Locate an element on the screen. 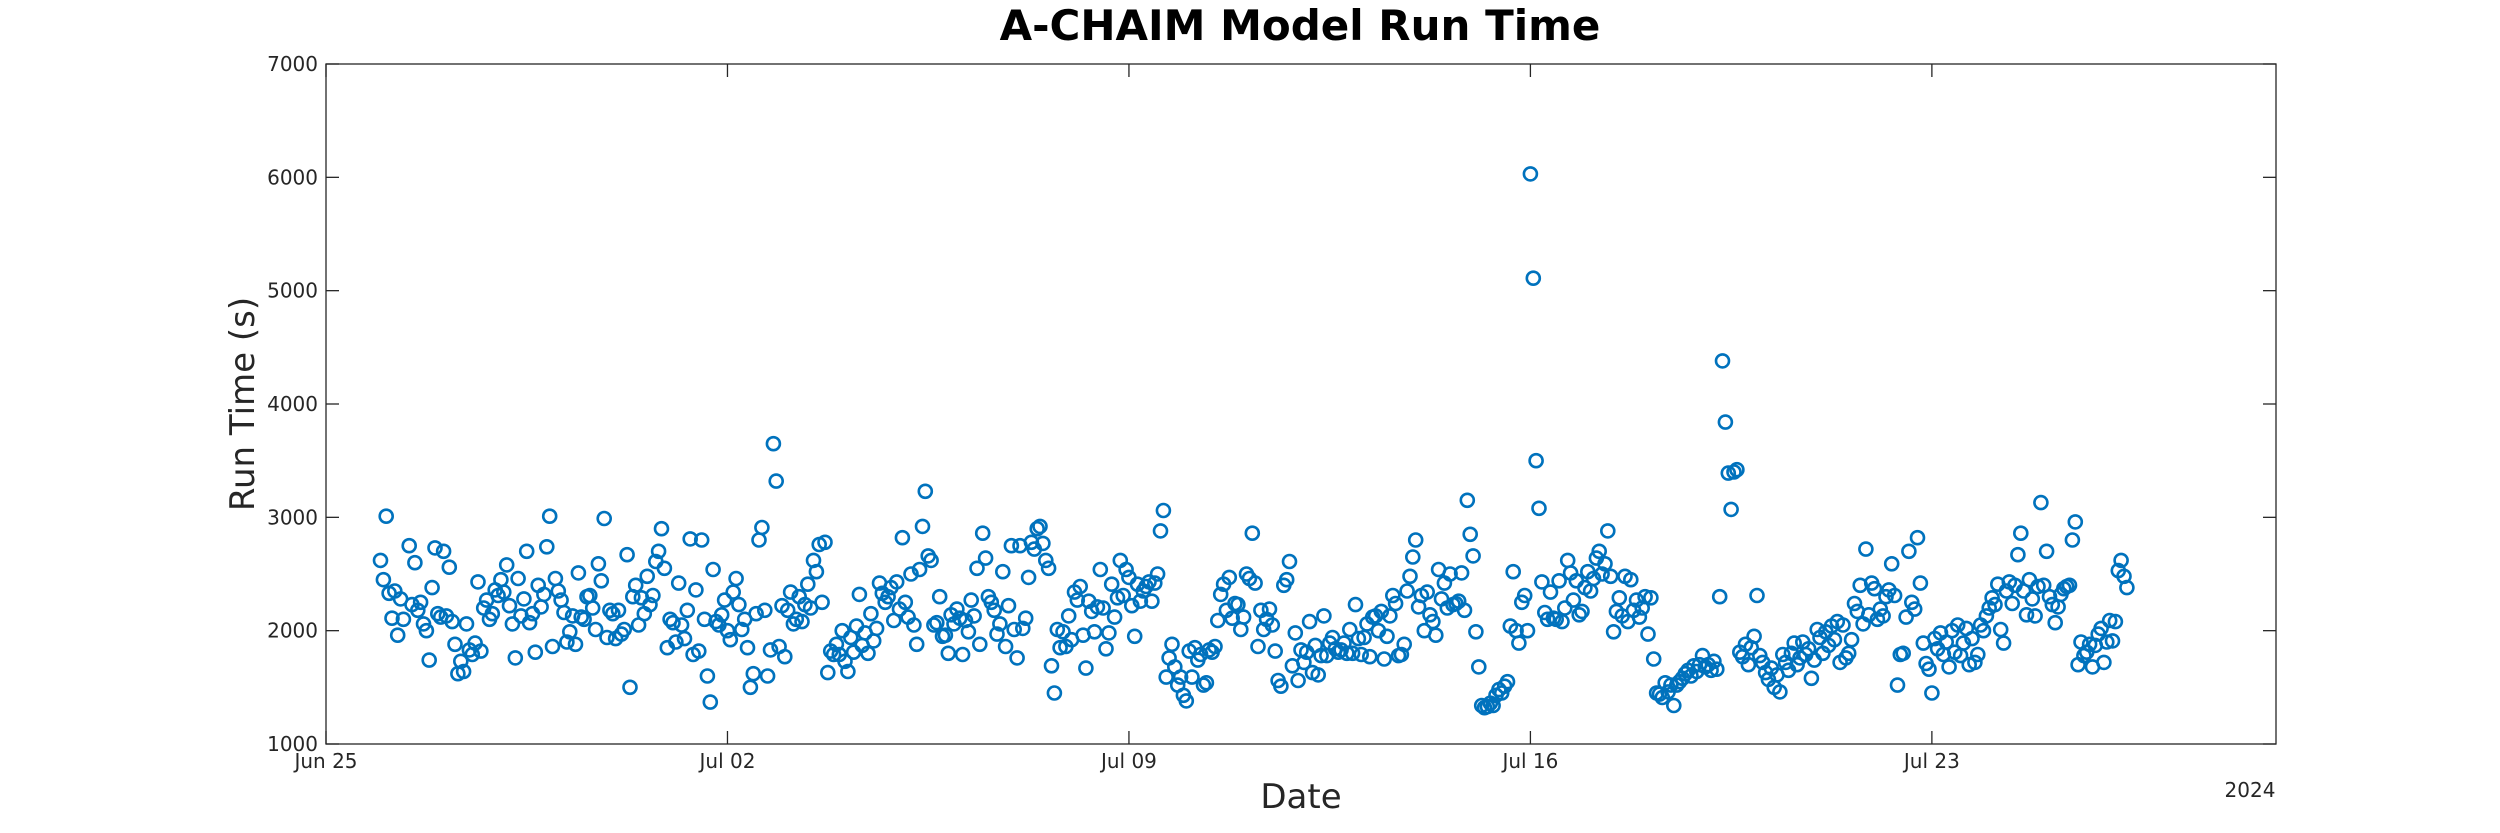 The width and height of the screenshot is (2500, 833). y-tick-label: 2000 is located at coordinates (292, 631).